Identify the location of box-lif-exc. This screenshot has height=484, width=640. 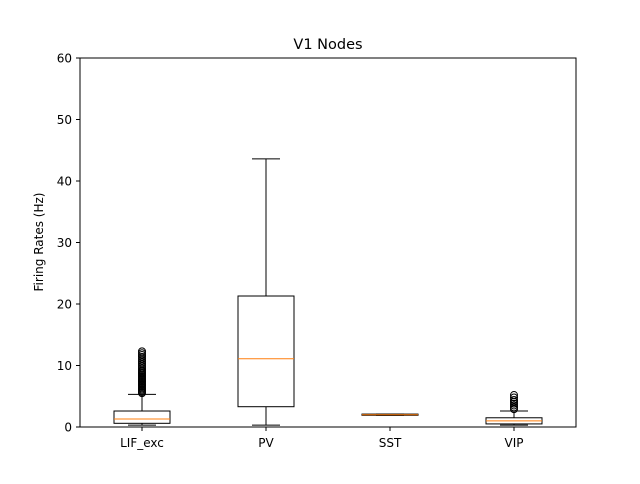
(142, 386).